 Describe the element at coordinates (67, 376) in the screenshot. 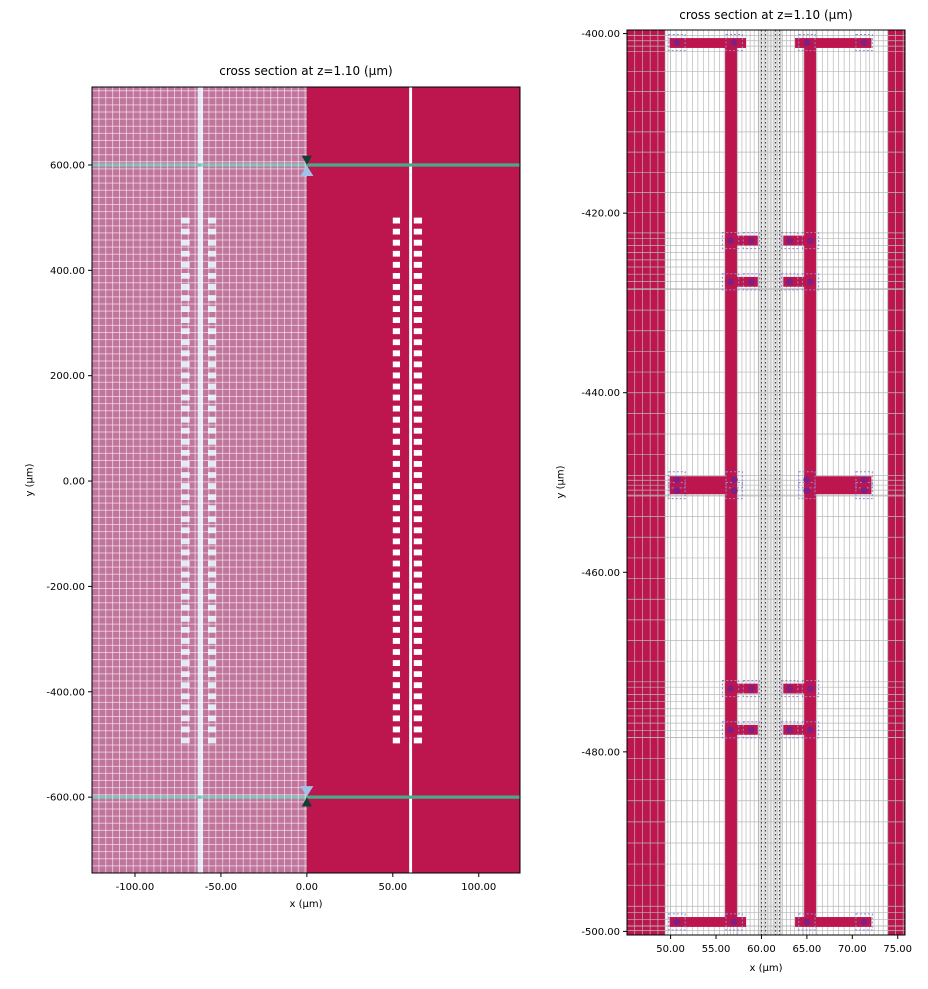

I see `y-tick-label: 200.00` at that location.